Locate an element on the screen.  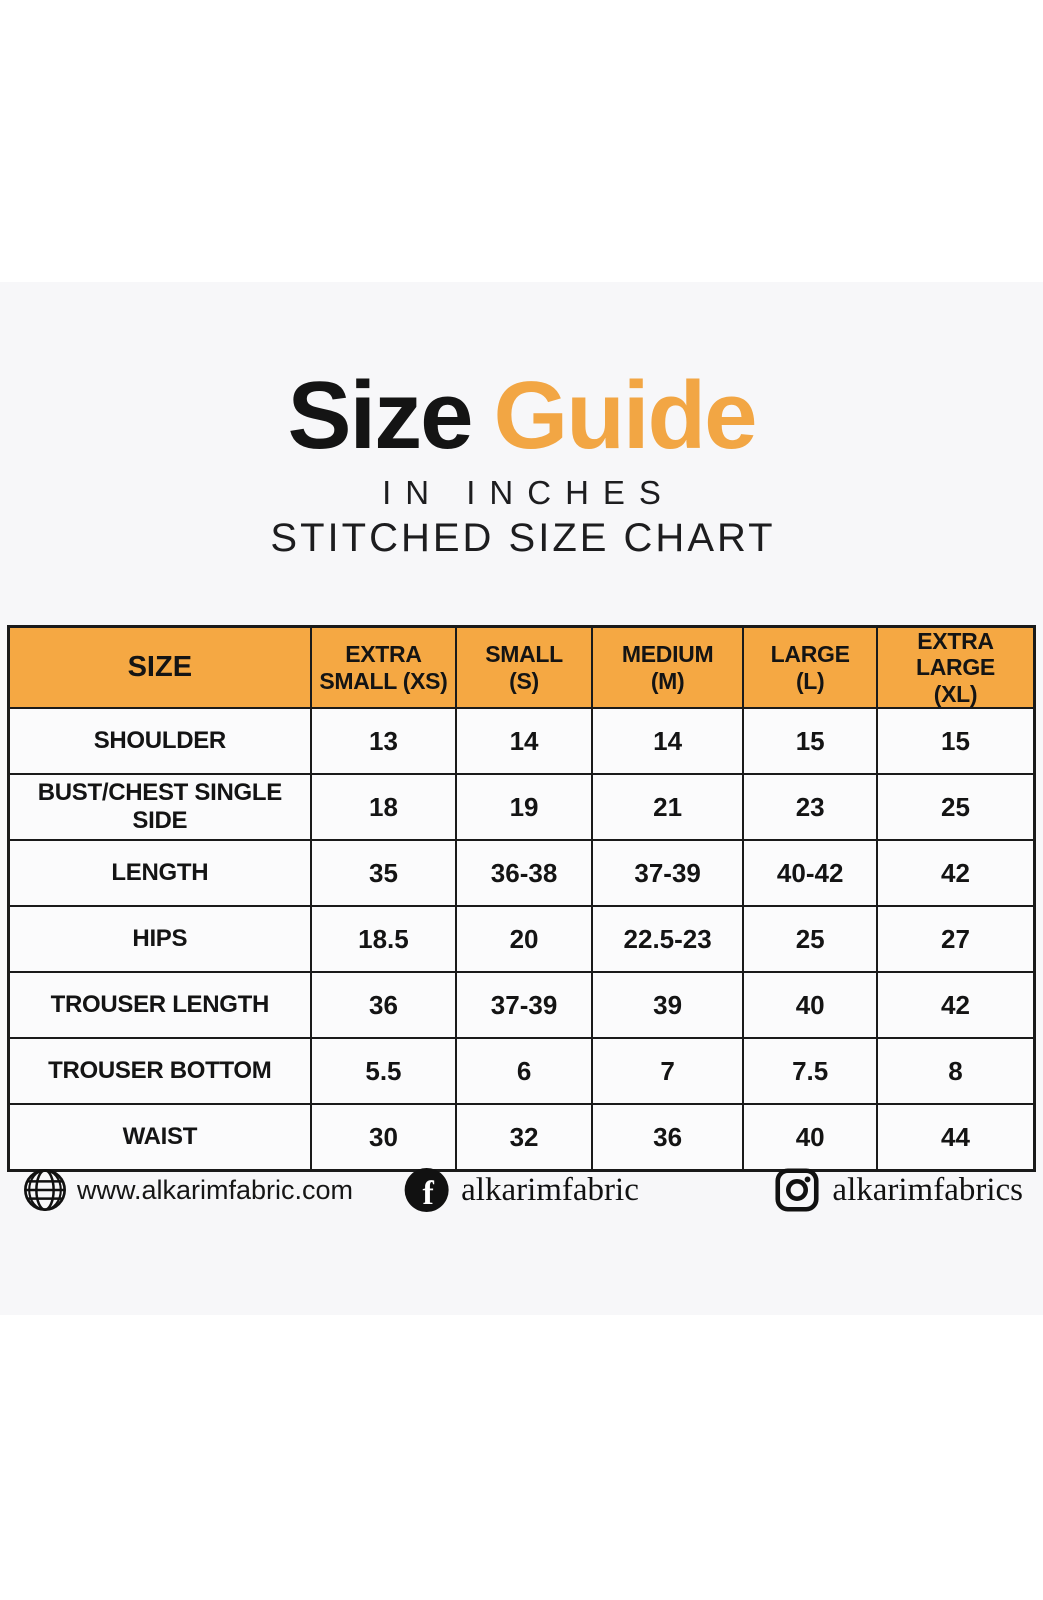
cell-value: 18 is located at coordinates (383, 807).